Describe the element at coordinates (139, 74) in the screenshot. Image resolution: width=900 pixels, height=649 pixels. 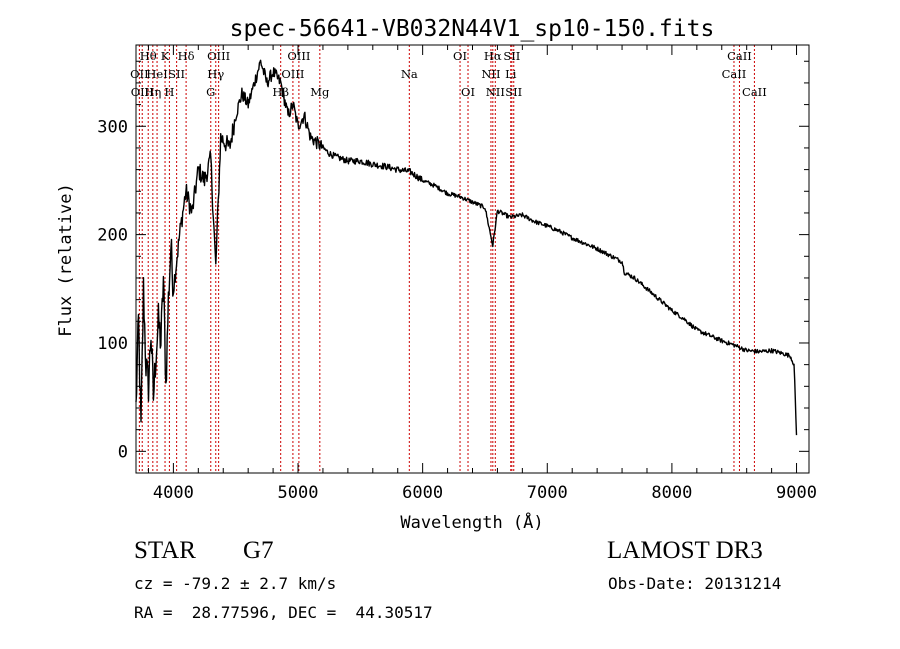
I see `emission-line-label-0: OII` at that location.